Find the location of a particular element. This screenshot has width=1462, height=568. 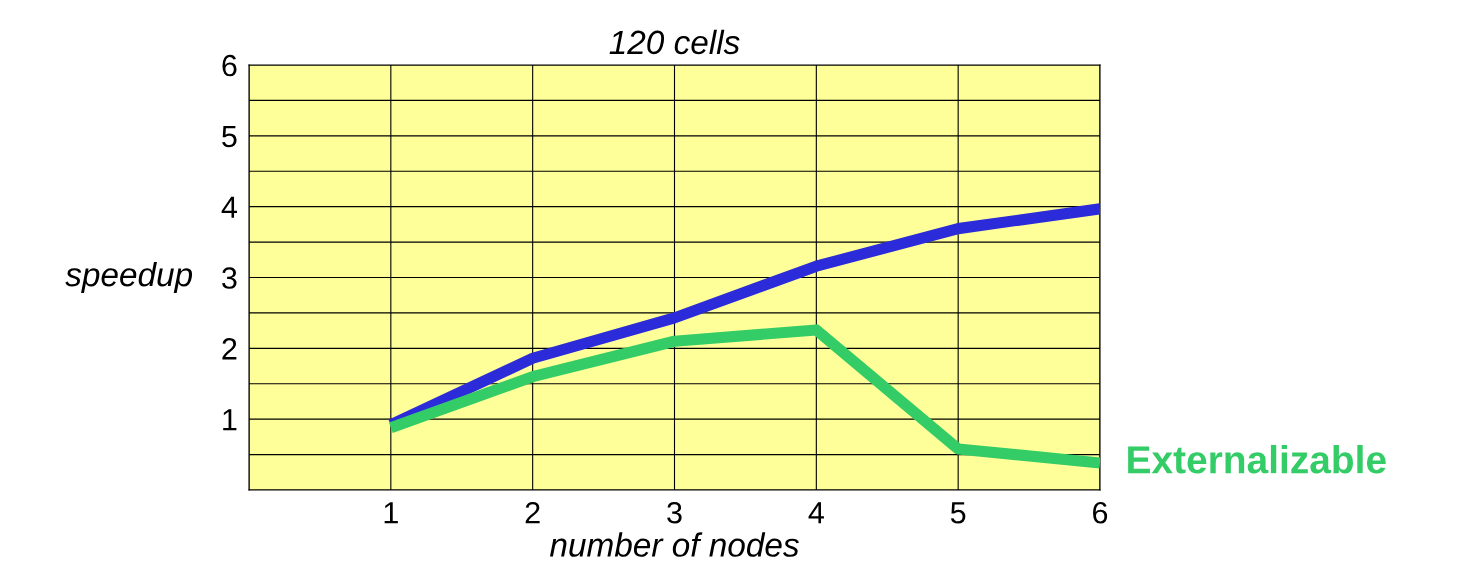

y-tick-label: 6 is located at coordinates (229, 65).